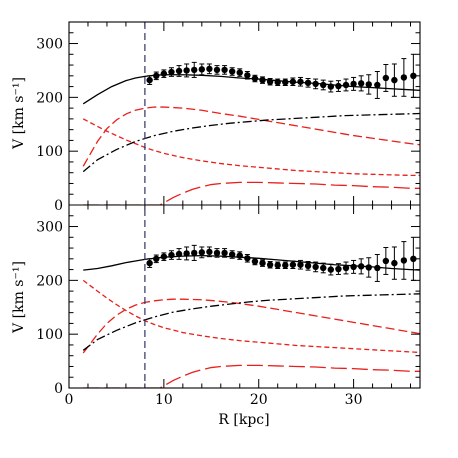 This screenshot has width=458, height=458. What do you see at coordinates (58, 206) in the screenshot?
I see `top-y-tick-label: 0` at bounding box center [58, 206].